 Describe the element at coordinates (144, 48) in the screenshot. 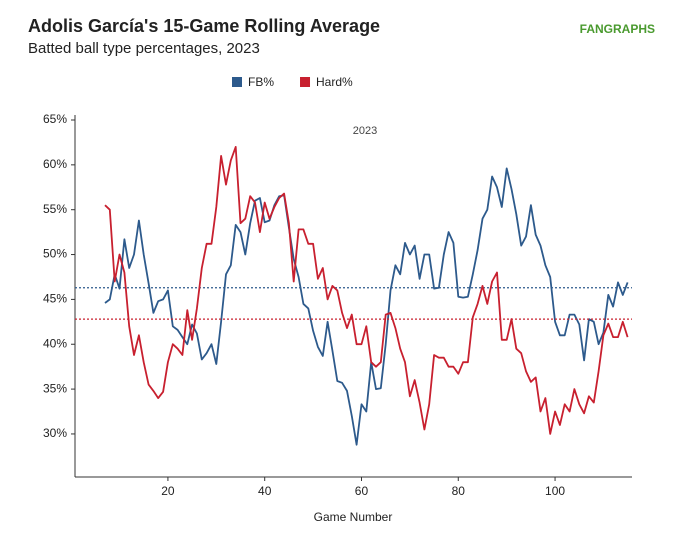

I see `chart-subtitle: Batted ball type percentages, 2023` at that location.